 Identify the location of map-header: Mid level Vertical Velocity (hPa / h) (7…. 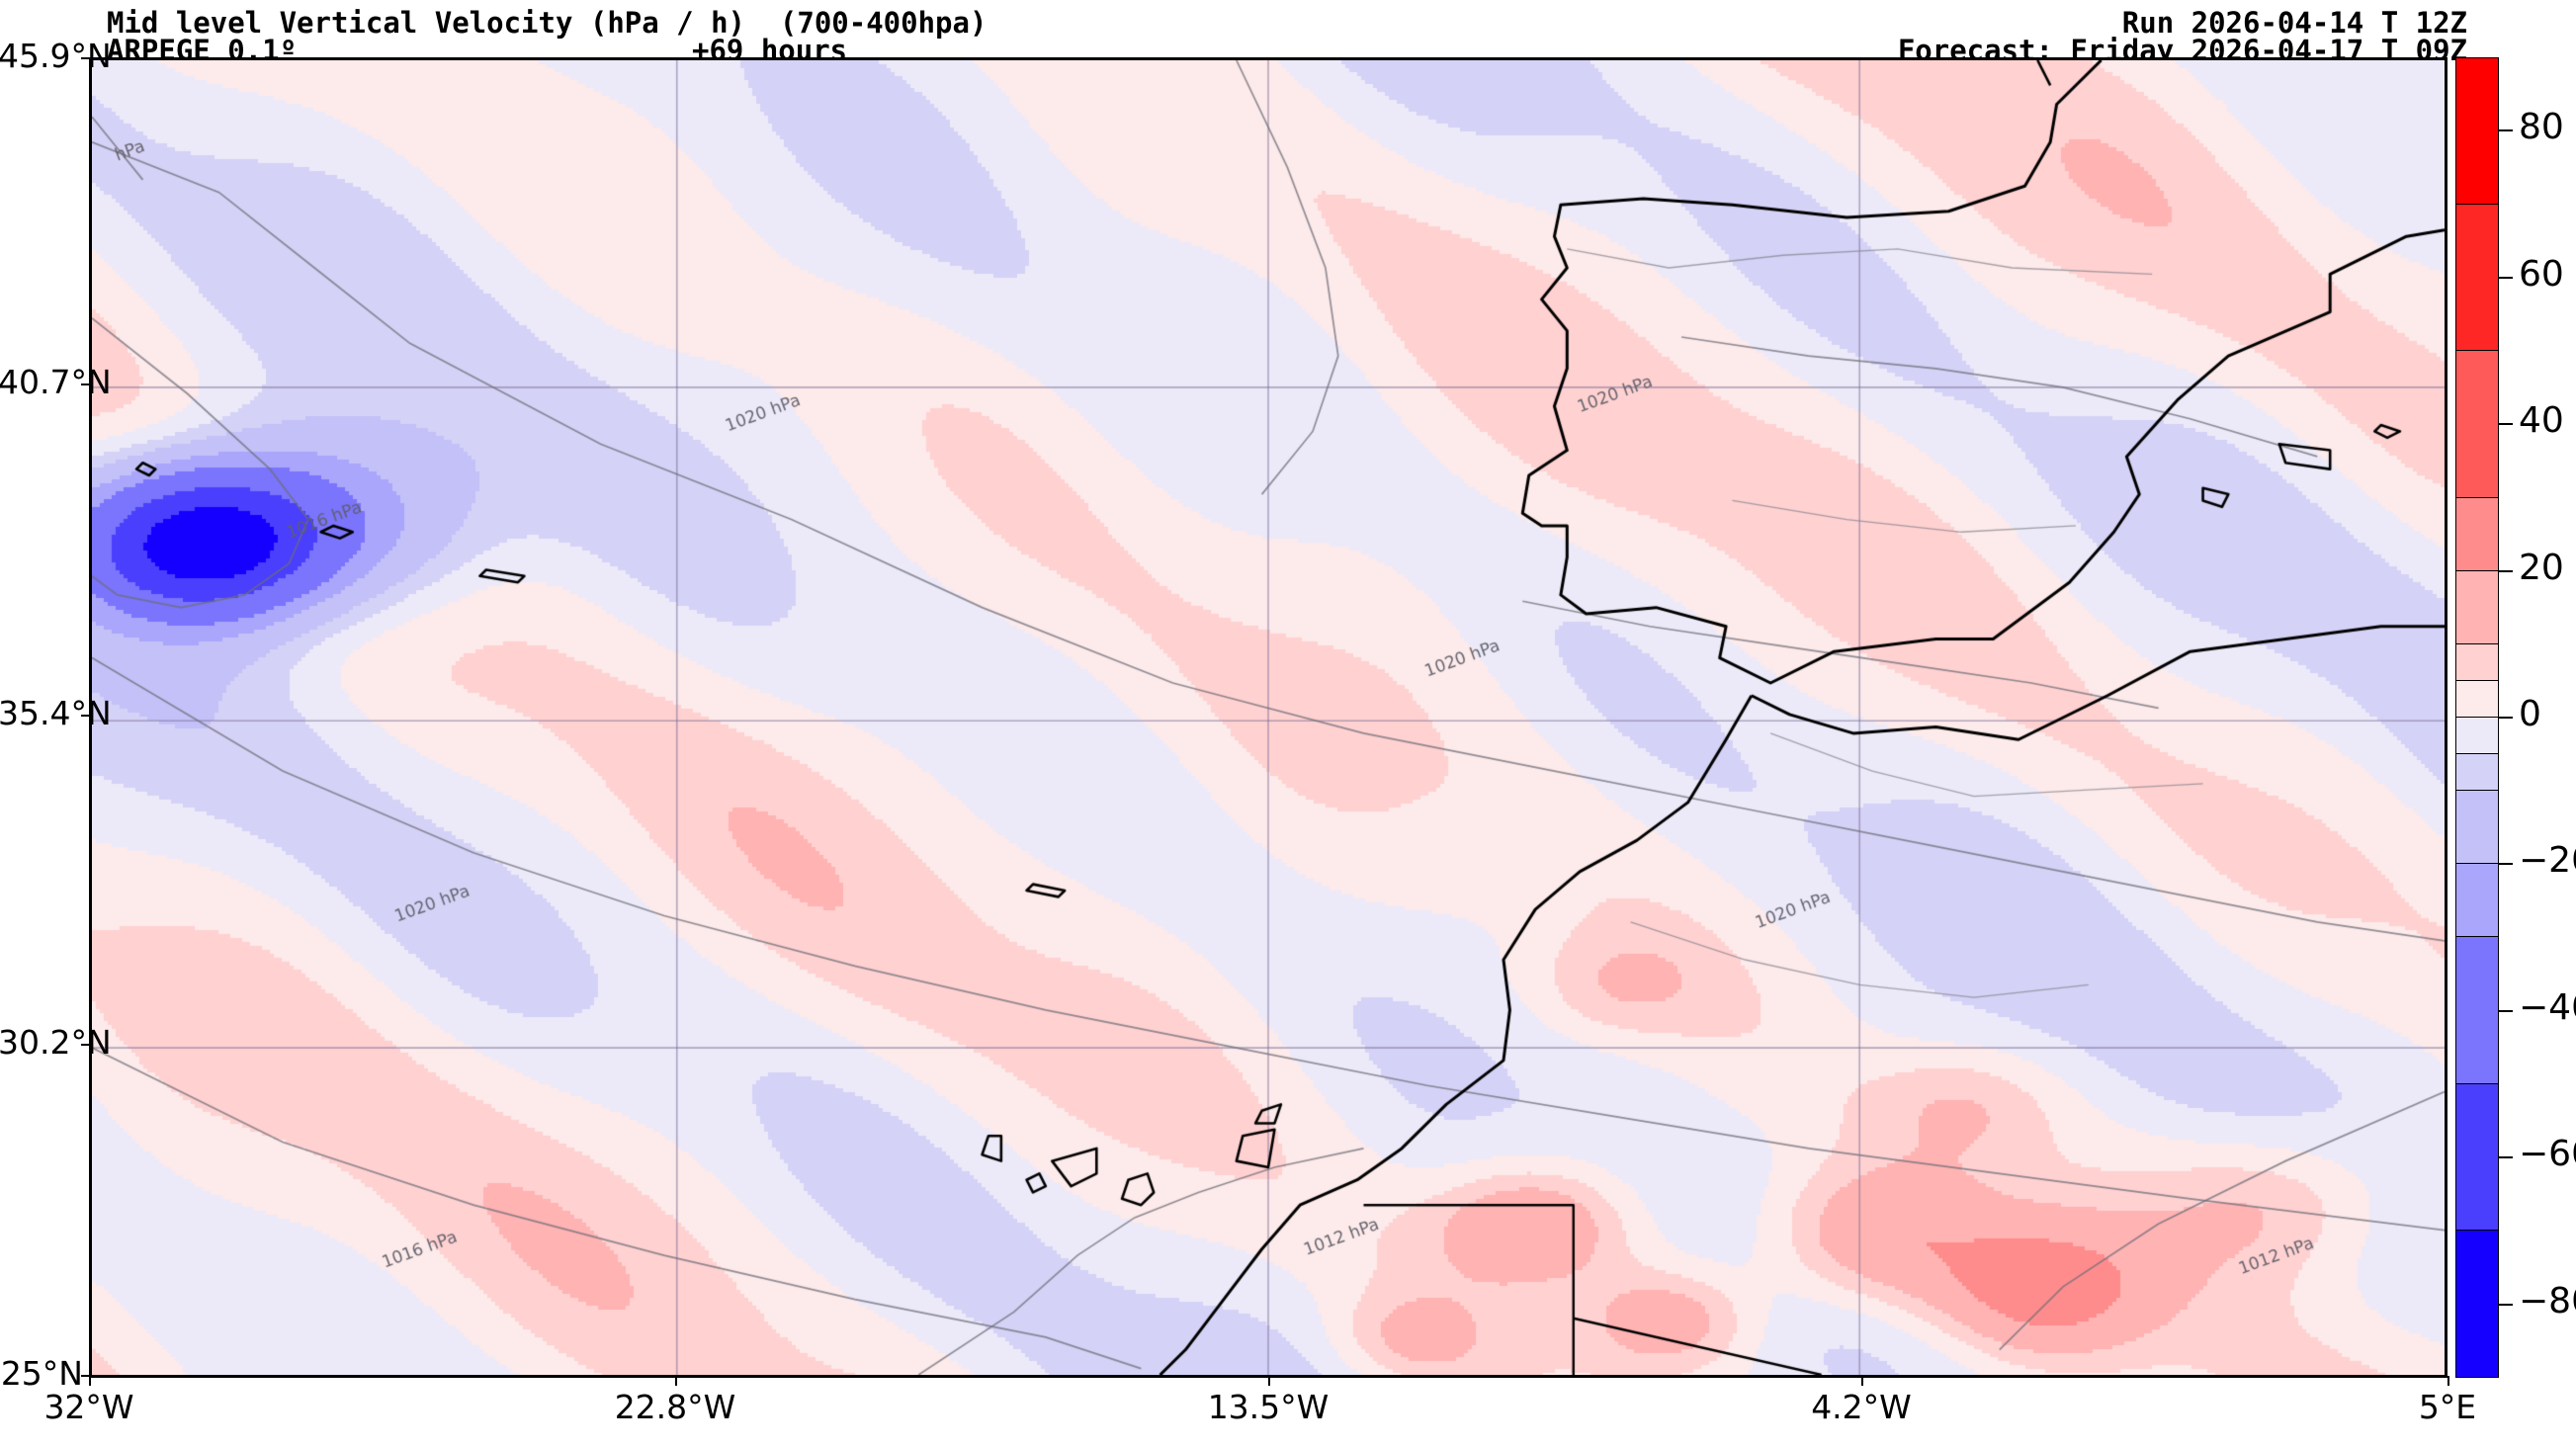
(1288, 33).